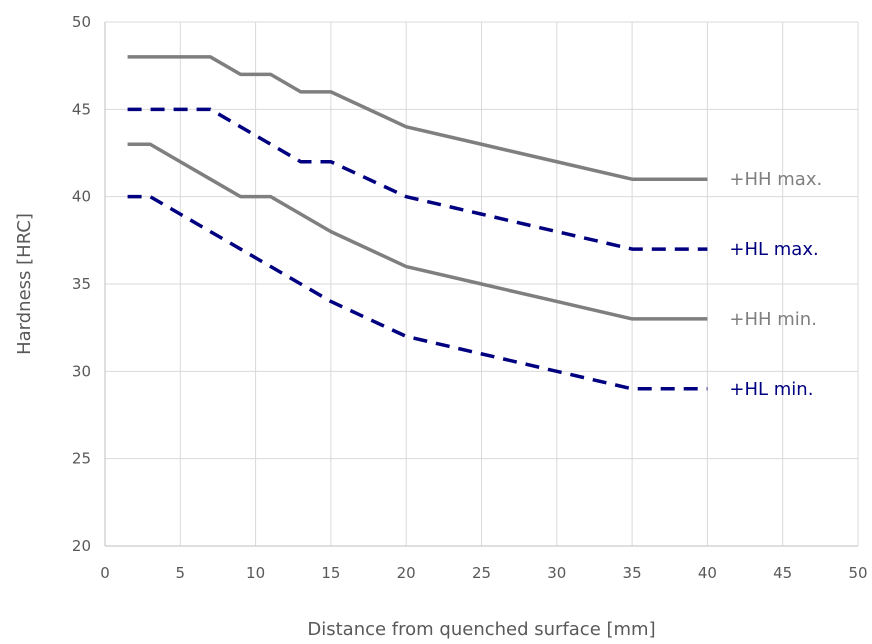  I want to click on series-labels: +HH max. +HL max. +HH min. +HL min., so click(775, 284).